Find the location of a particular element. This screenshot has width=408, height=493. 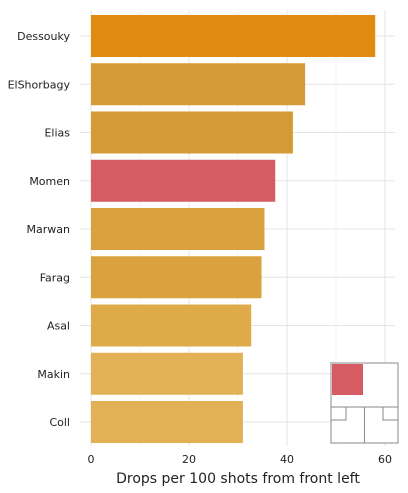

bar-coll is located at coordinates (167, 422).